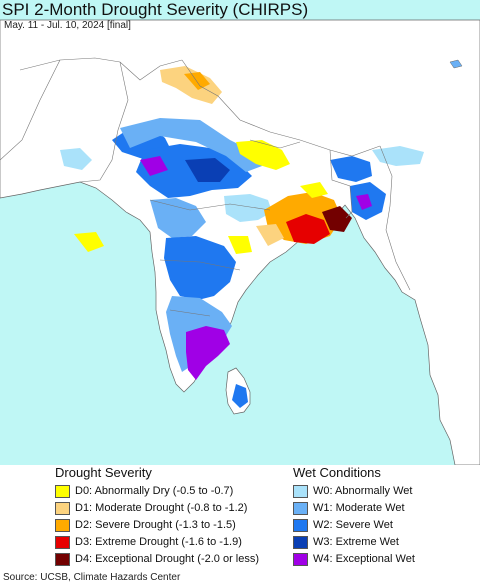  I want to click on legend-item-w2: W2: Severe Wet, so click(354, 525).